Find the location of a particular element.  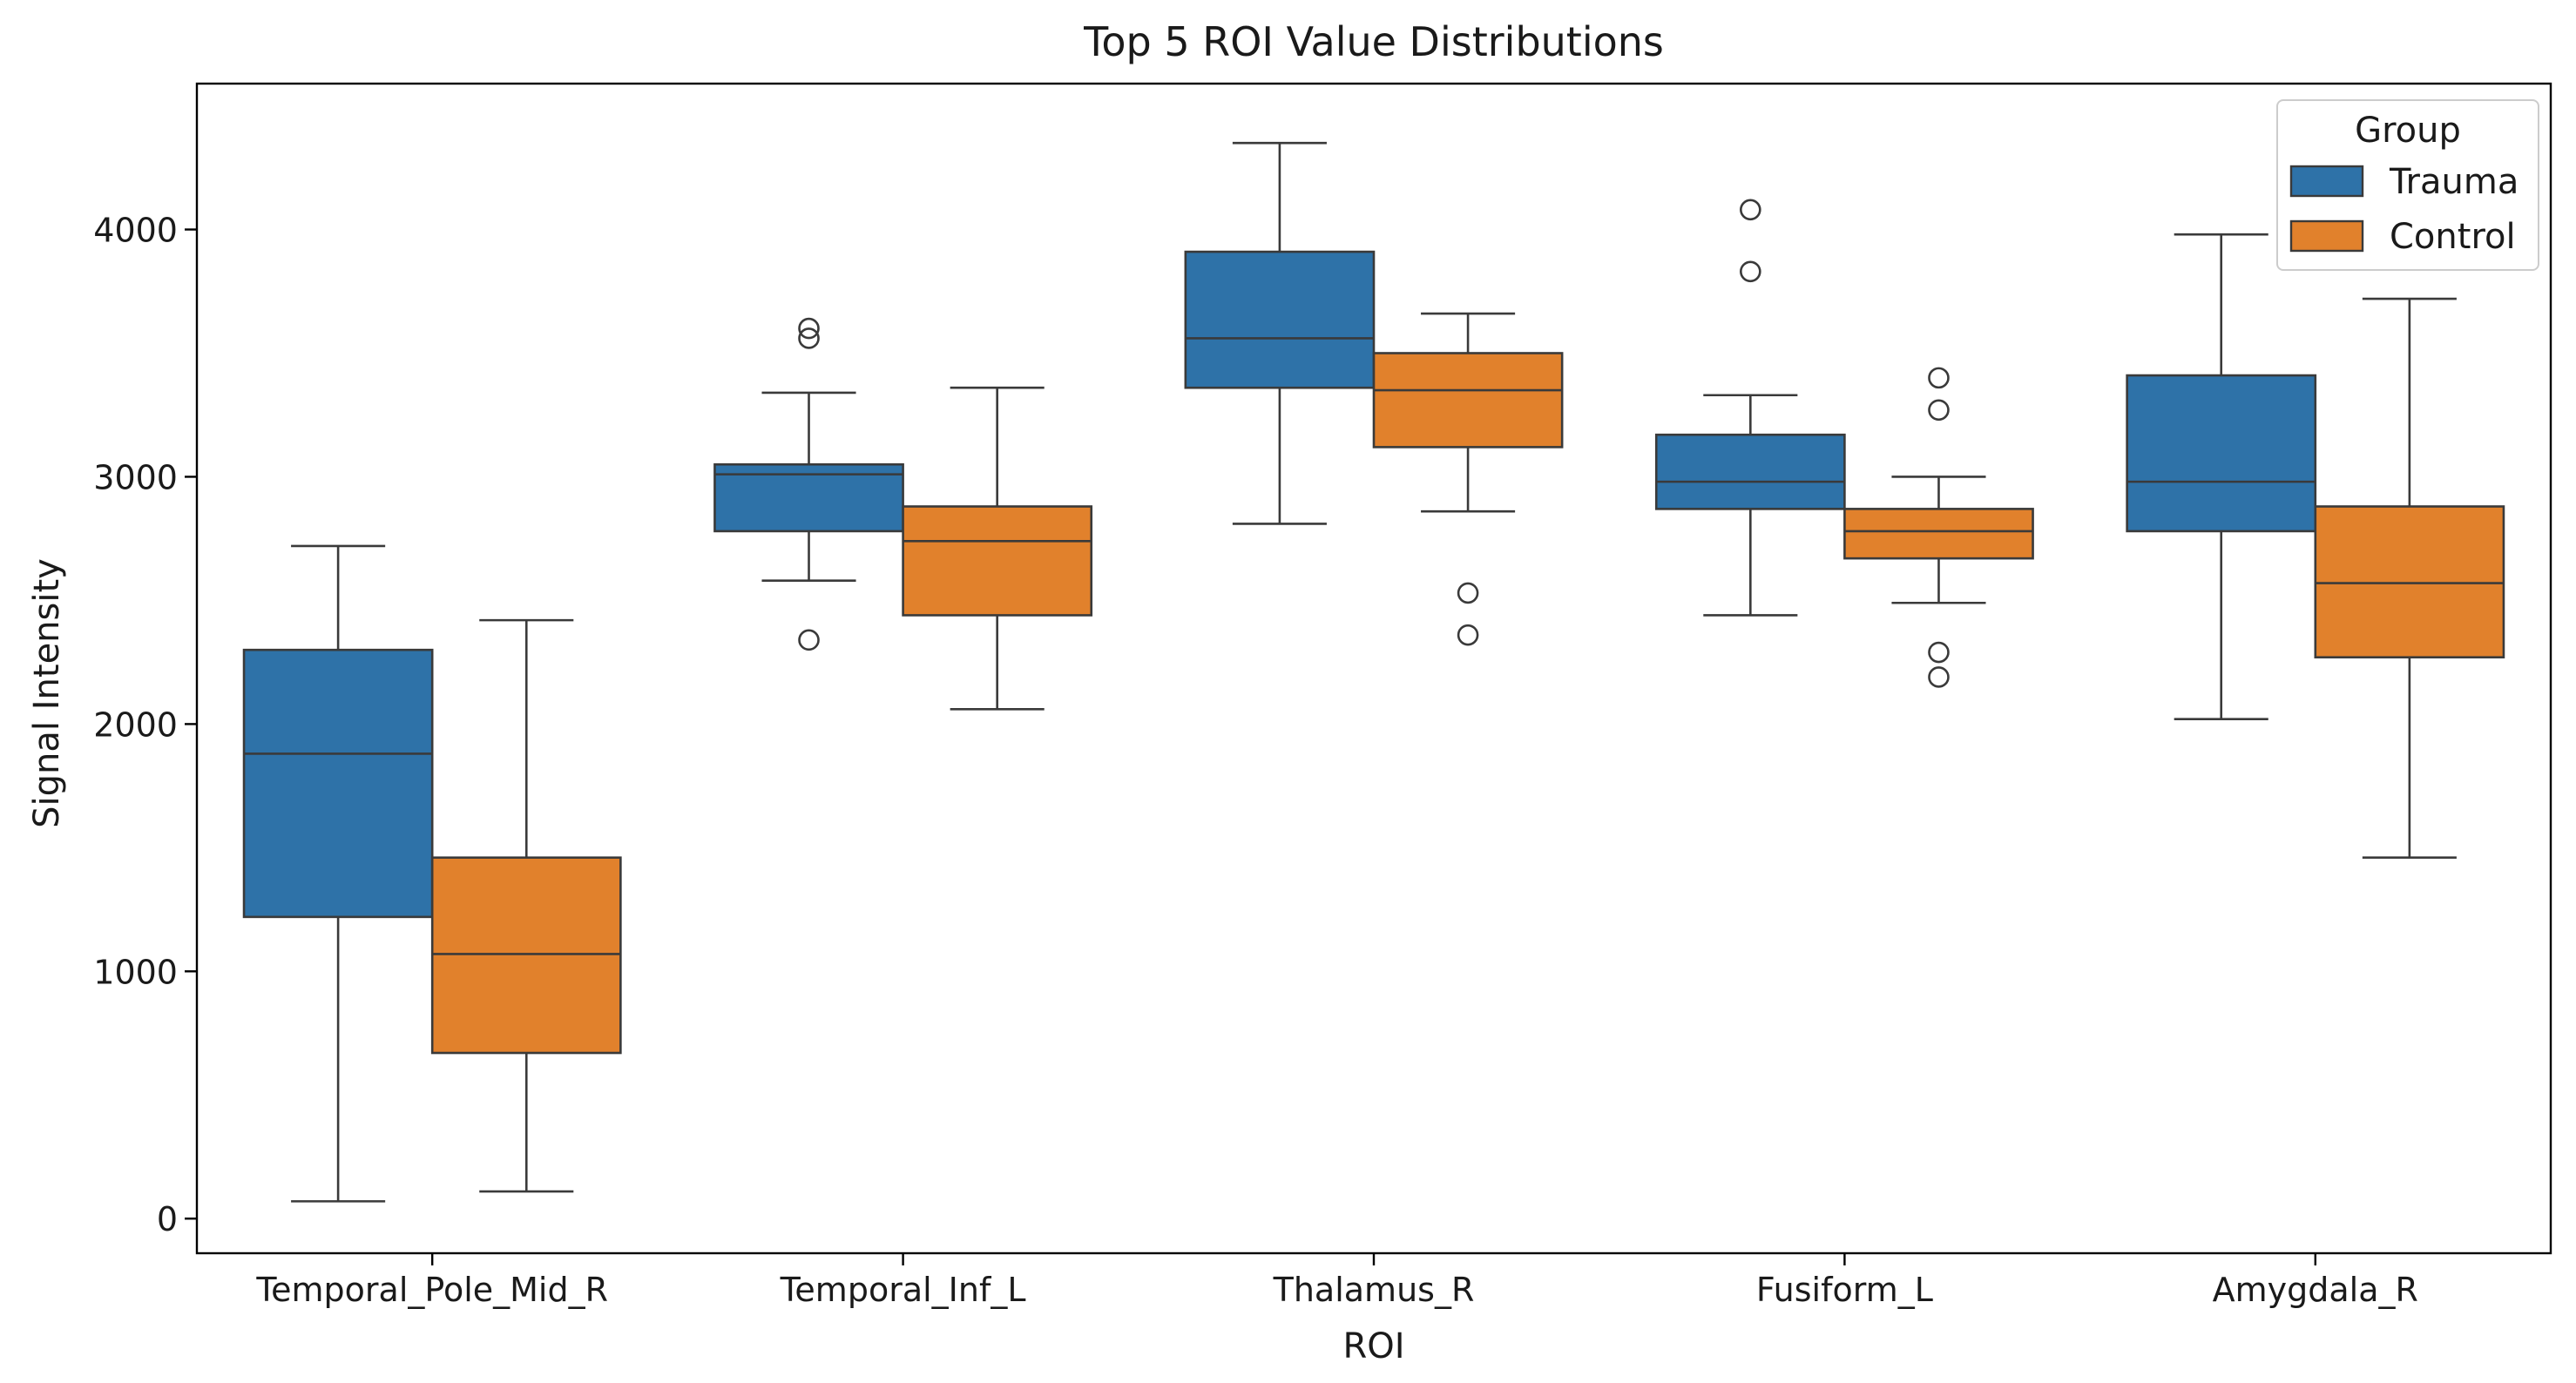

box-trauma-fusiform-l is located at coordinates (1750, 408).